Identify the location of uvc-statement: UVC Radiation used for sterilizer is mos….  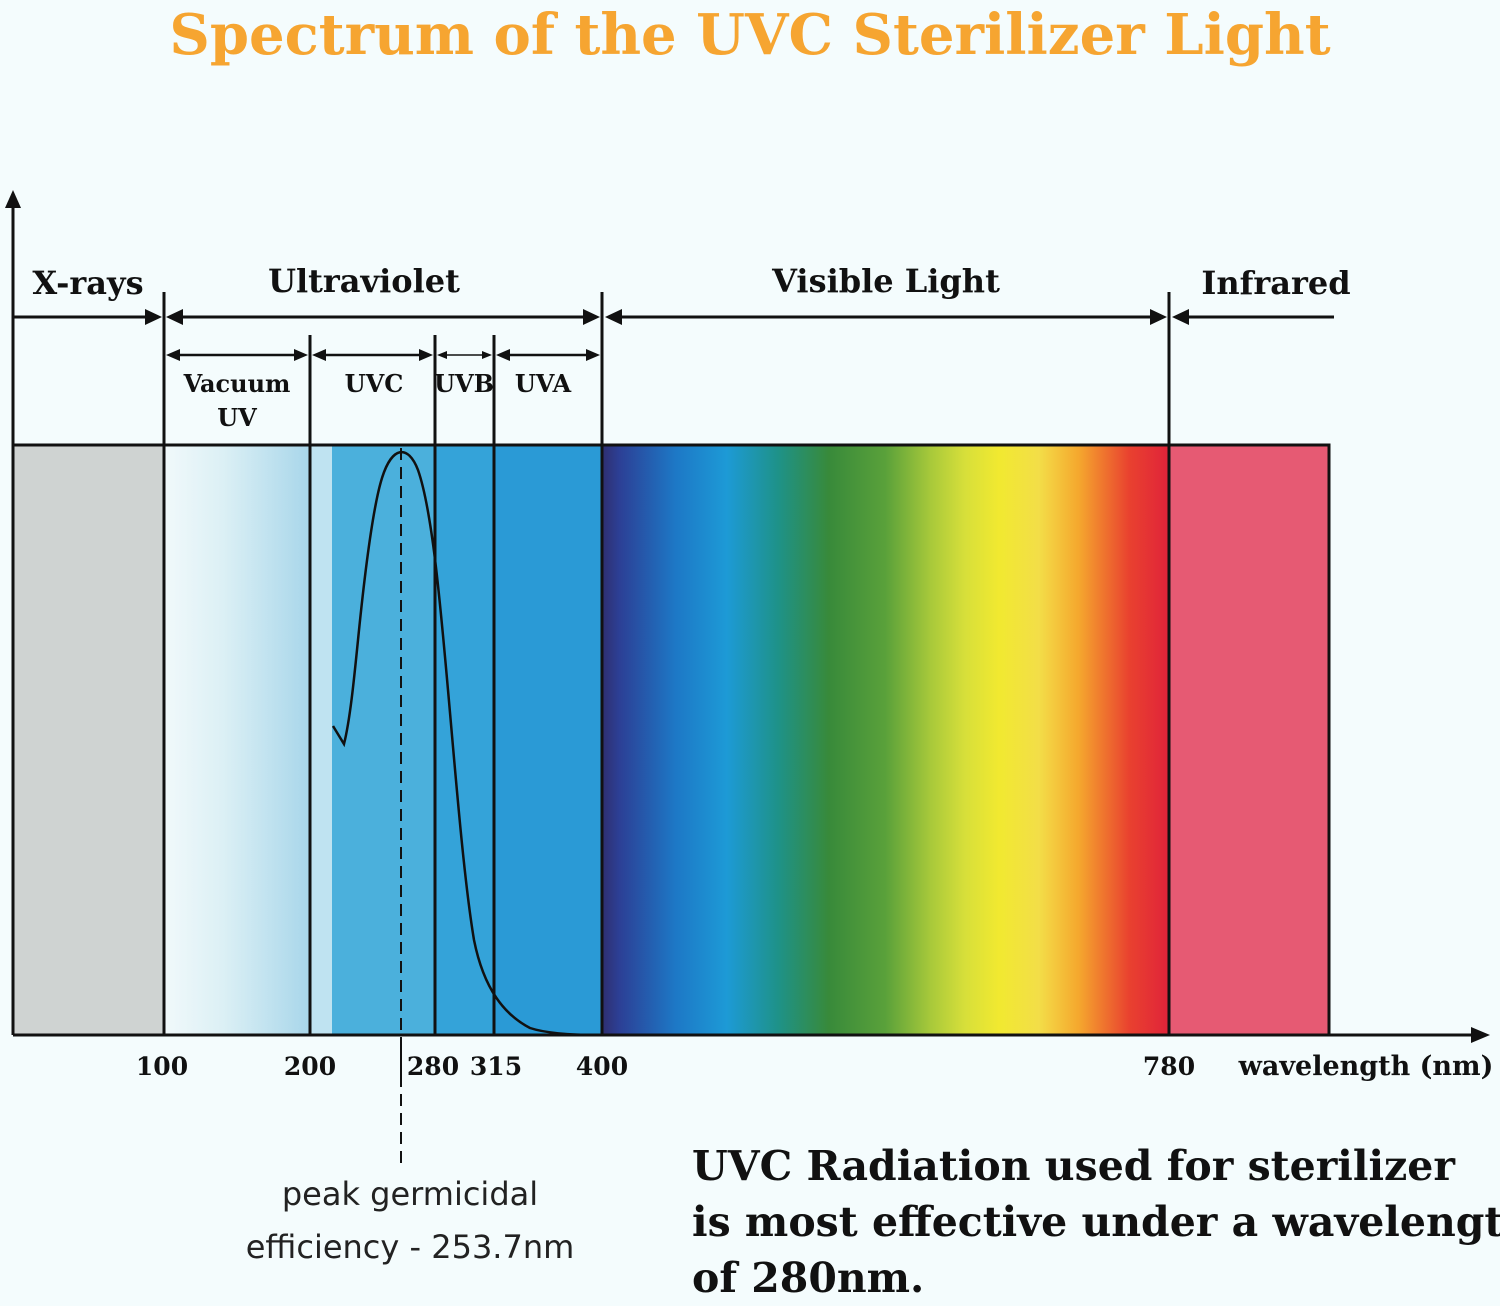
(1096, 1222).